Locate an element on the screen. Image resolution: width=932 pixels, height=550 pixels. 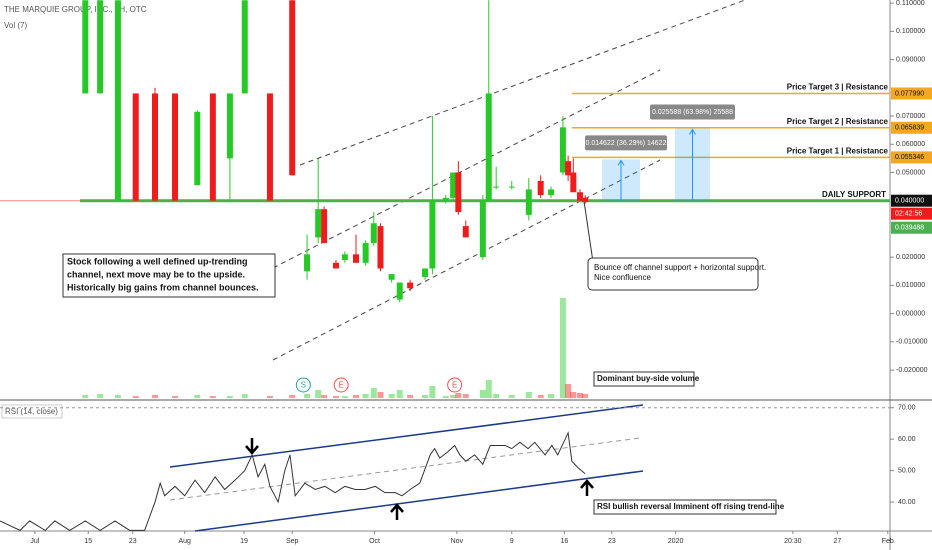
callout-text: Nice confluence is located at coordinates (622, 277).